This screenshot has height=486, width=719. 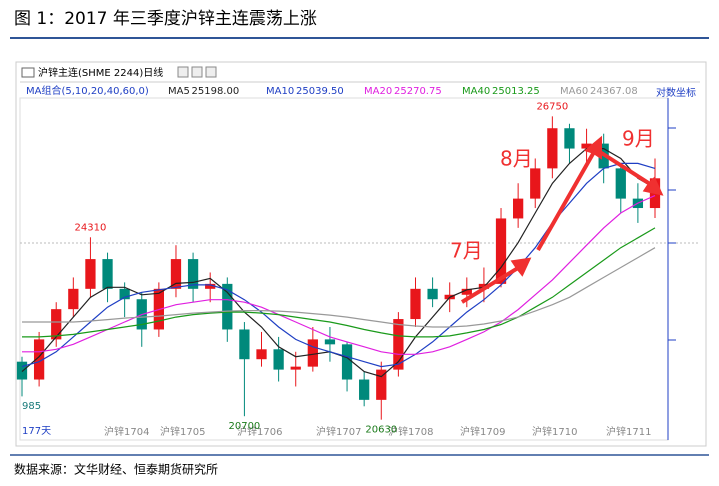 I want to click on annotation: 7月, so click(x=466, y=251).